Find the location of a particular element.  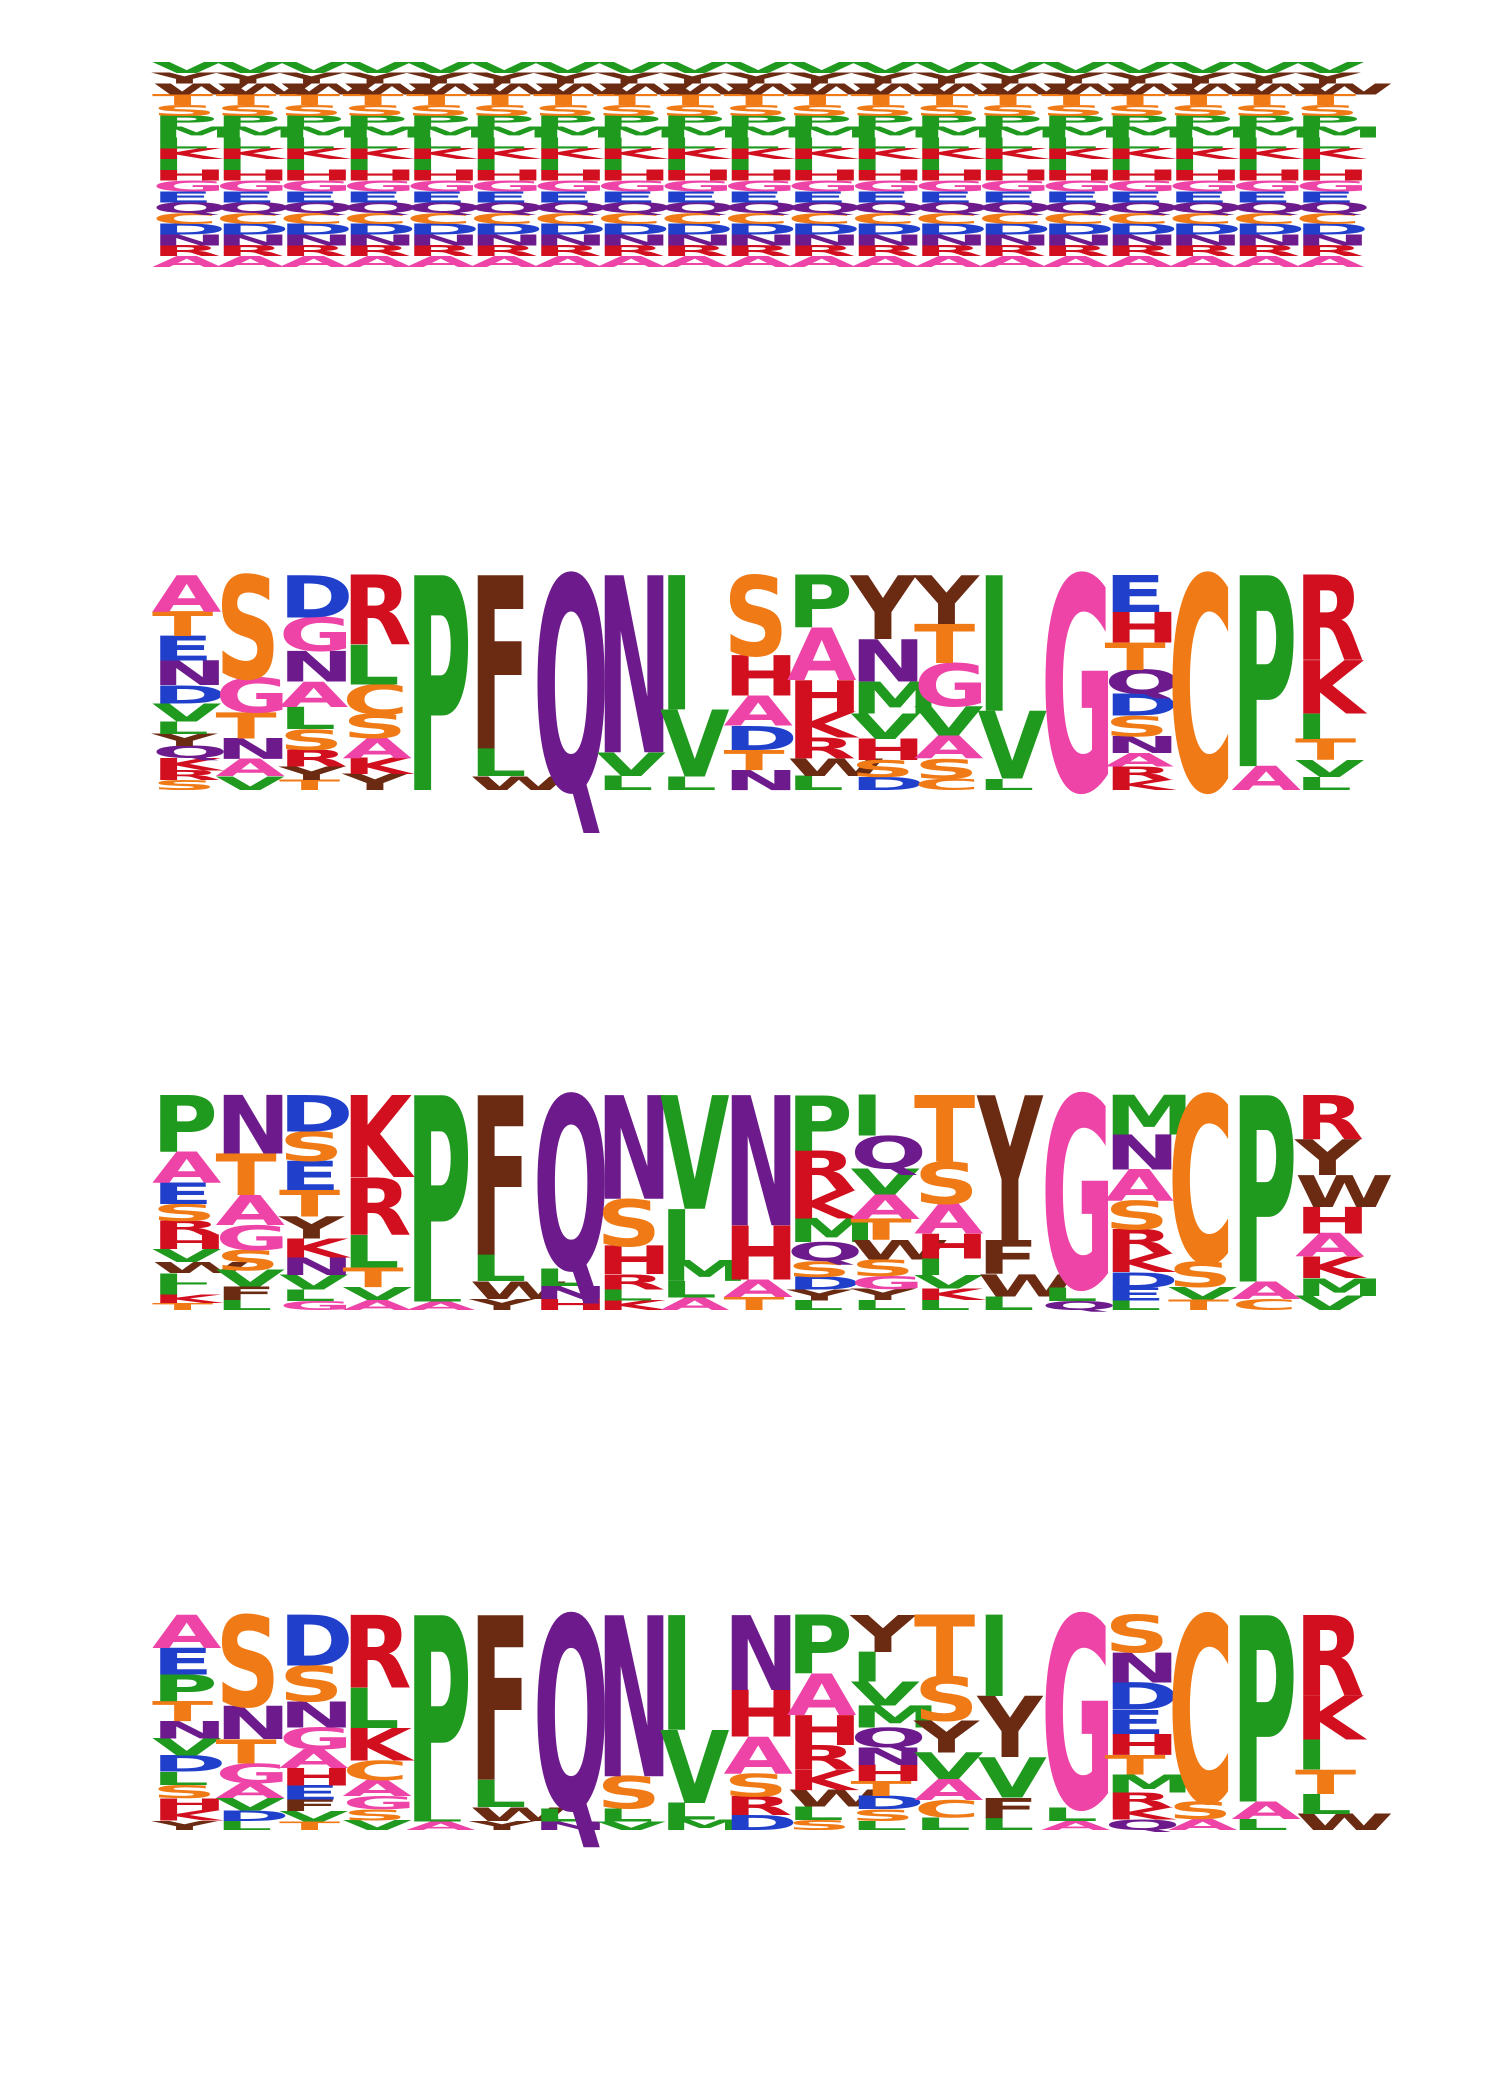

logo-letter-P: P is located at coordinates (439, 1196).